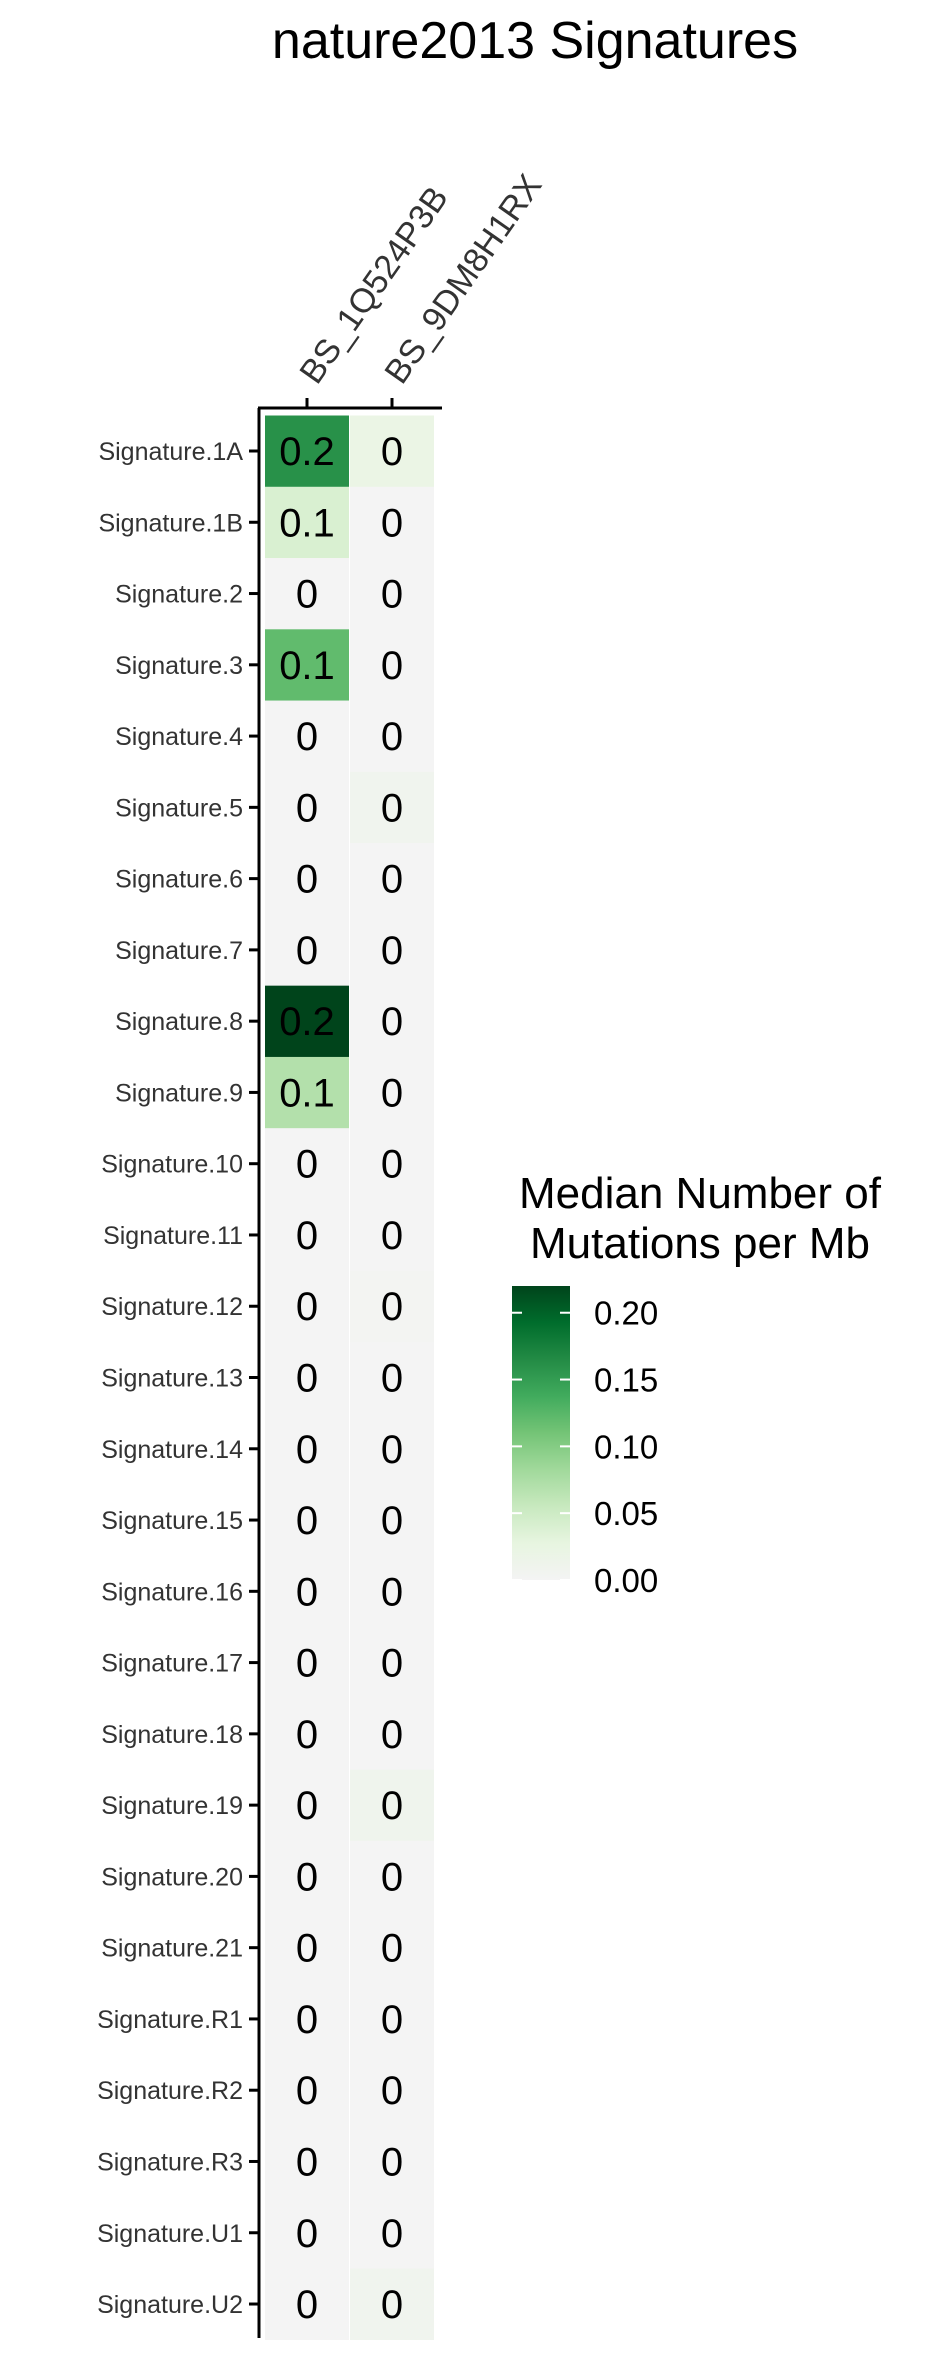 The image size is (944, 2362). I want to click on row-label: Signature.R2, so click(170, 2091).